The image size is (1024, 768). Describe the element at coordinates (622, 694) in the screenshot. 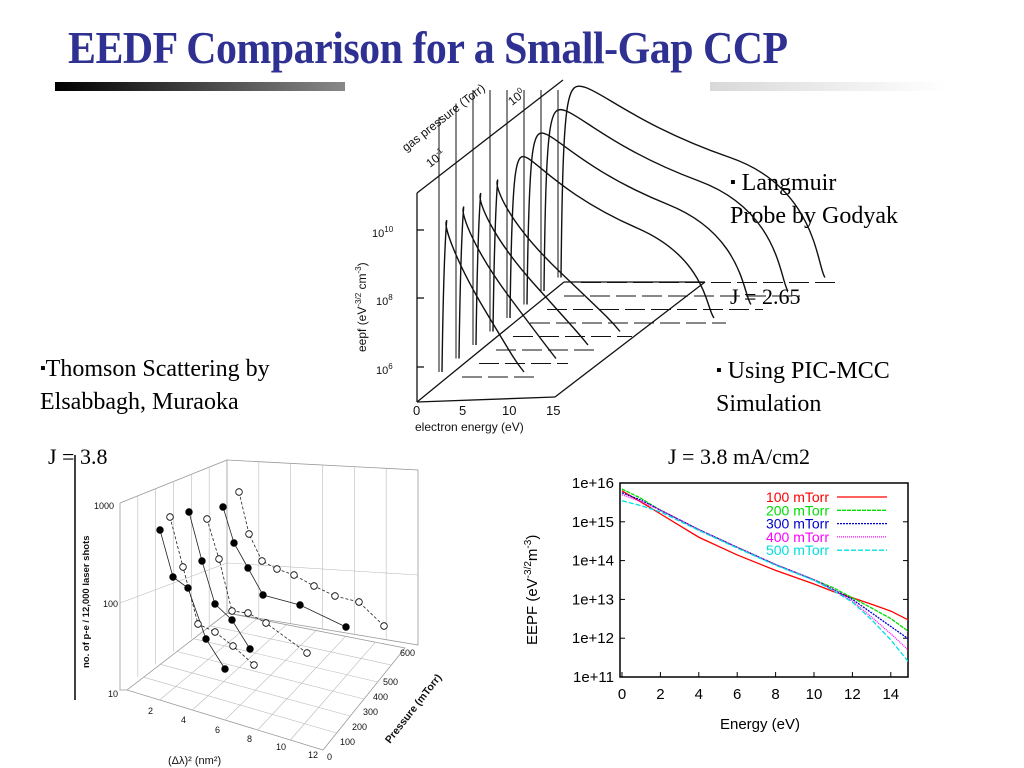

I see `x-tick-label: 0` at that location.